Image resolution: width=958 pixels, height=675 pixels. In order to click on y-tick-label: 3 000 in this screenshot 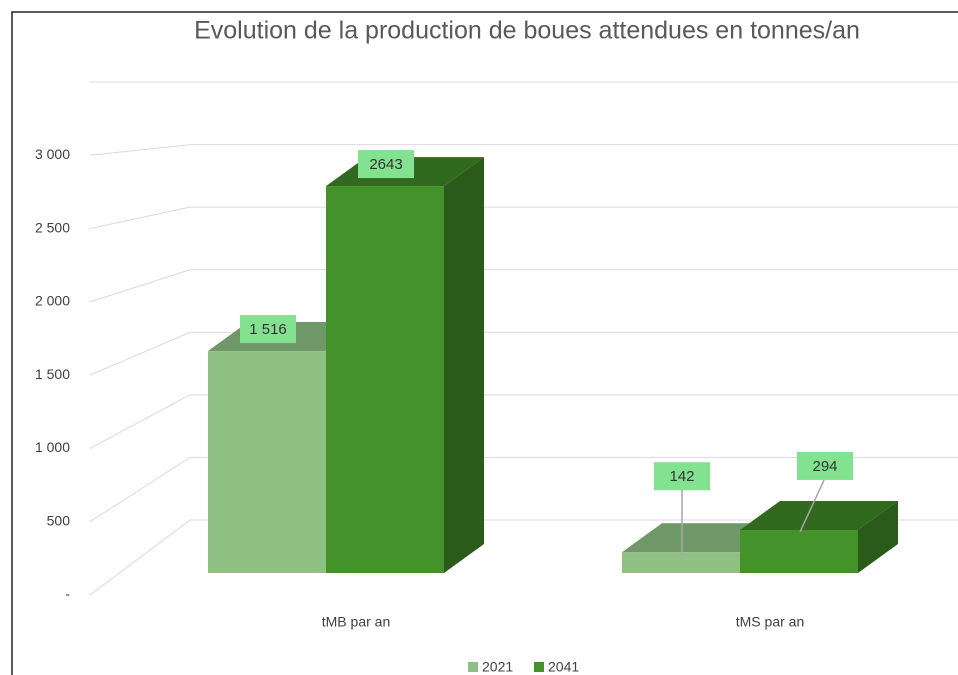, I will do `click(52, 154)`.